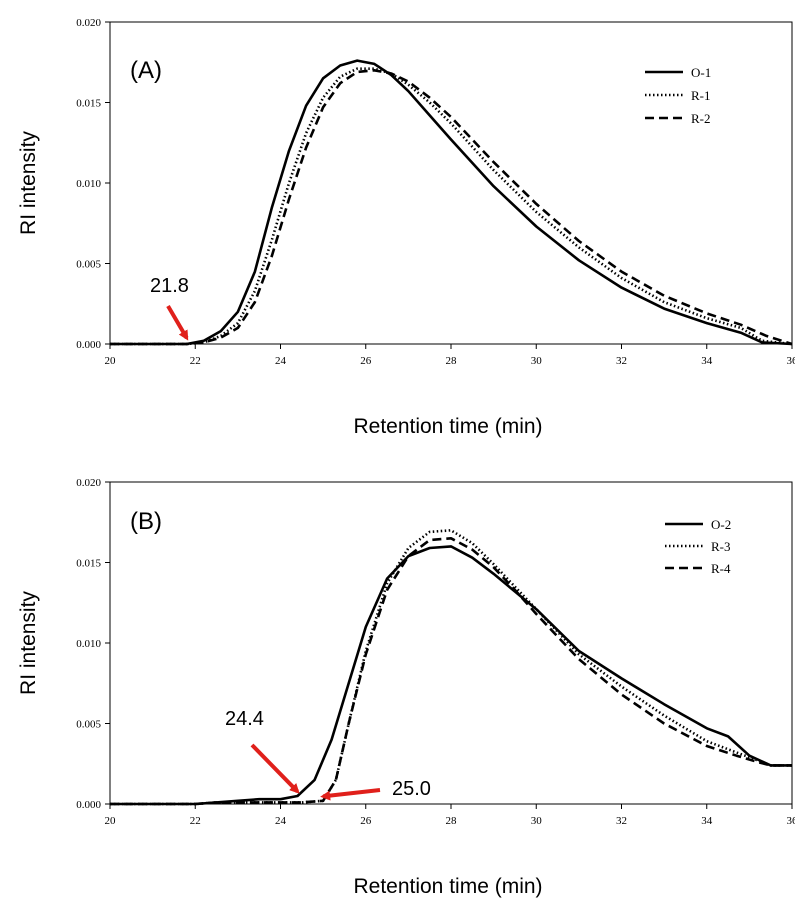 The image size is (795, 899). I want to click on panel-label: (A), so click(146, 70).